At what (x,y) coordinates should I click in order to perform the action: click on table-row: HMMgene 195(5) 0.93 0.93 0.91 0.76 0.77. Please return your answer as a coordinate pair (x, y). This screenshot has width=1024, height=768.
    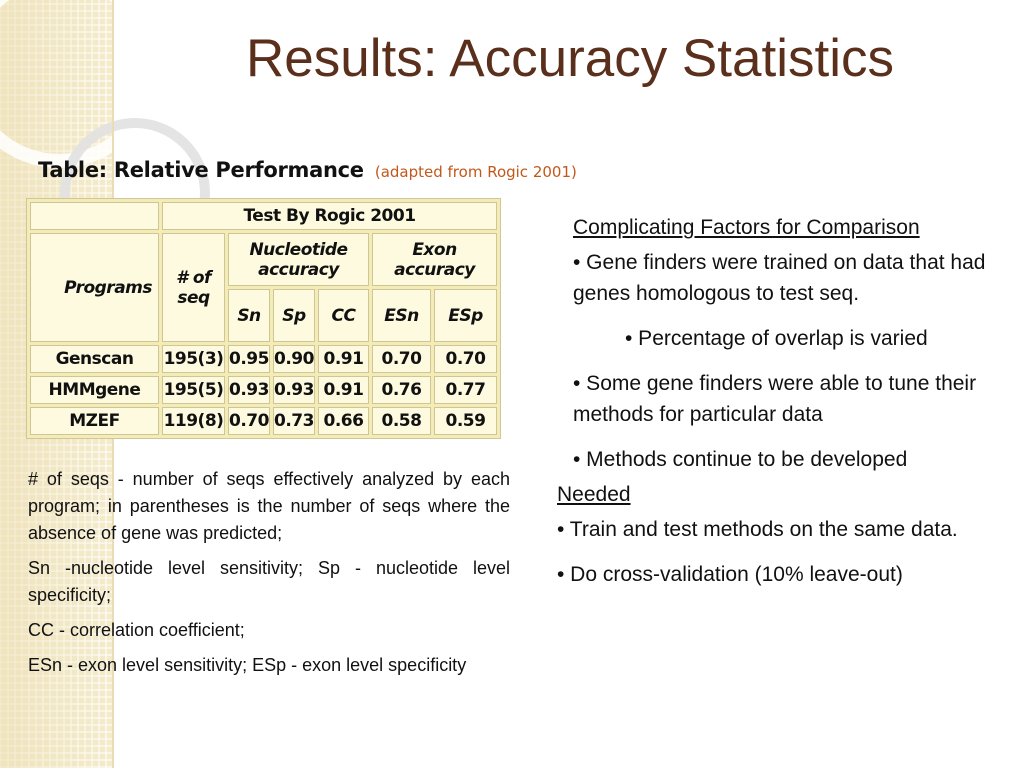
    Looking at the image, I should click on (263, 390).